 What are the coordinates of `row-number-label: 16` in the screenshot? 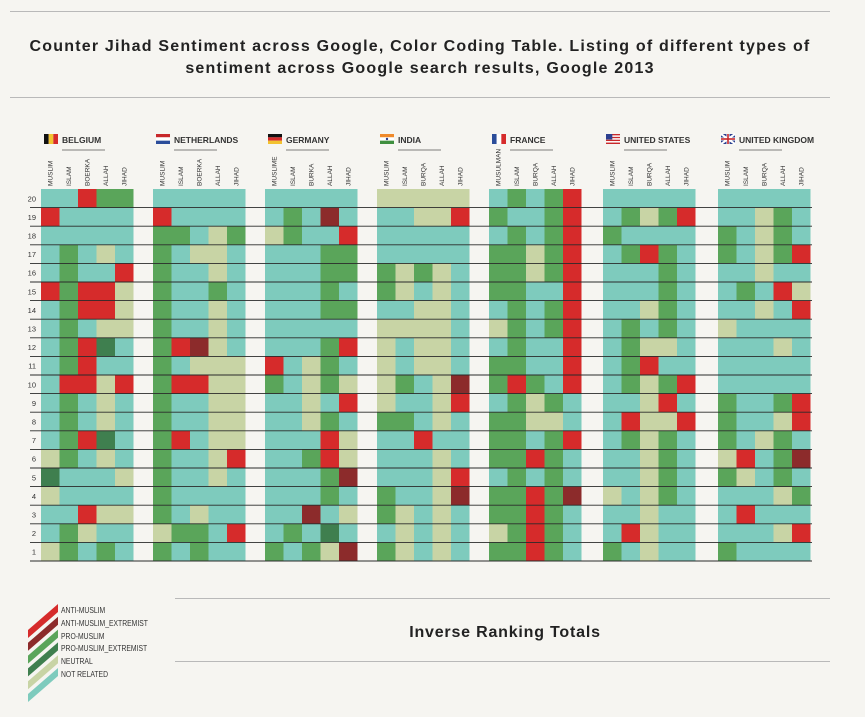 It's located at (32, 273).